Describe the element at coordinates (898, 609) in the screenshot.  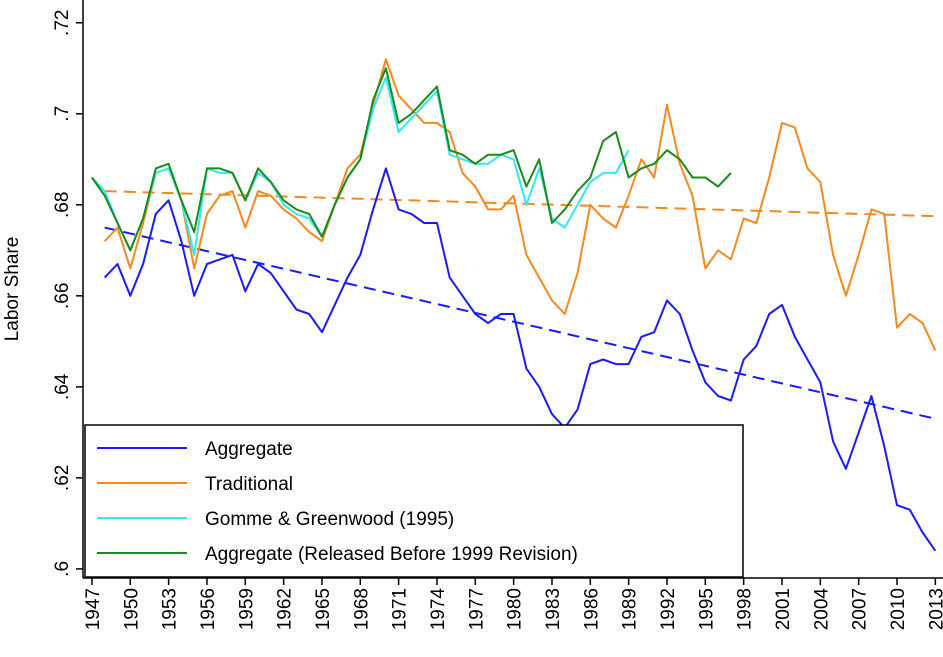
I see `x-tick-label: 2010` at that location.